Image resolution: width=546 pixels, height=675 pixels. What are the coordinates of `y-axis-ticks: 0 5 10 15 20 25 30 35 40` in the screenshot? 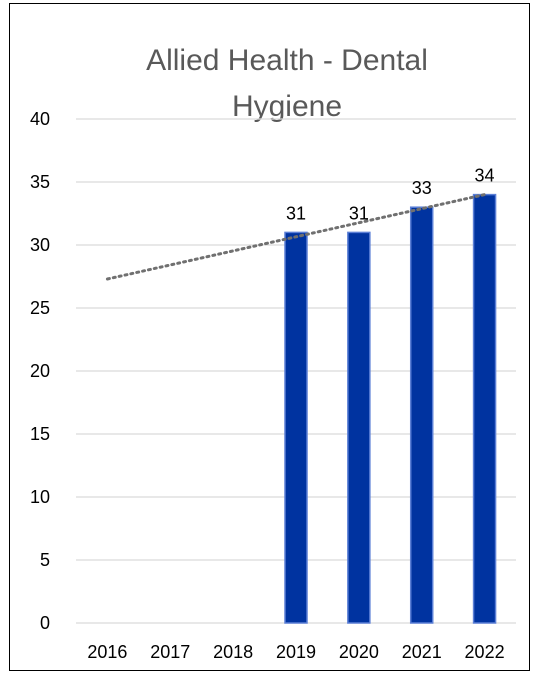 It's located at (40, 371).